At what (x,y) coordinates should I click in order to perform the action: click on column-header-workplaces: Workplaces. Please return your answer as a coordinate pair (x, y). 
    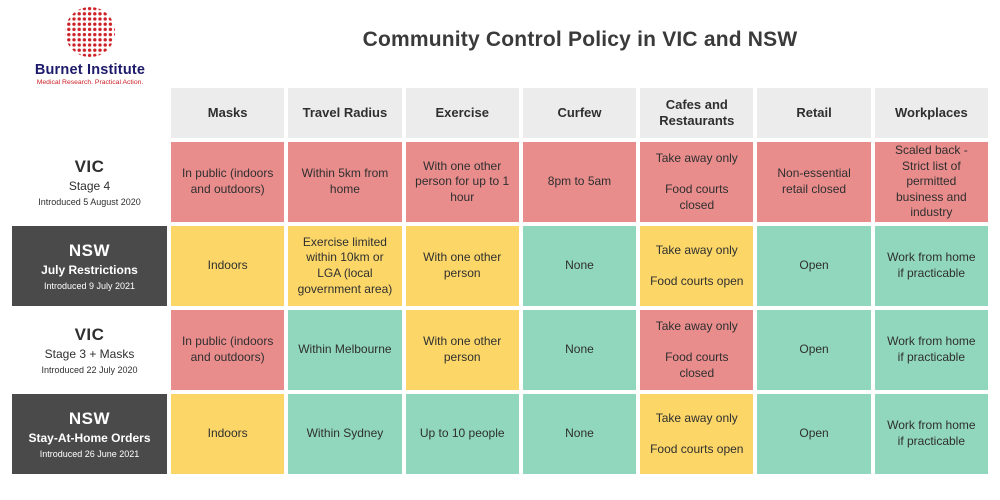
    Looking at the image, I should click on (931, 113).